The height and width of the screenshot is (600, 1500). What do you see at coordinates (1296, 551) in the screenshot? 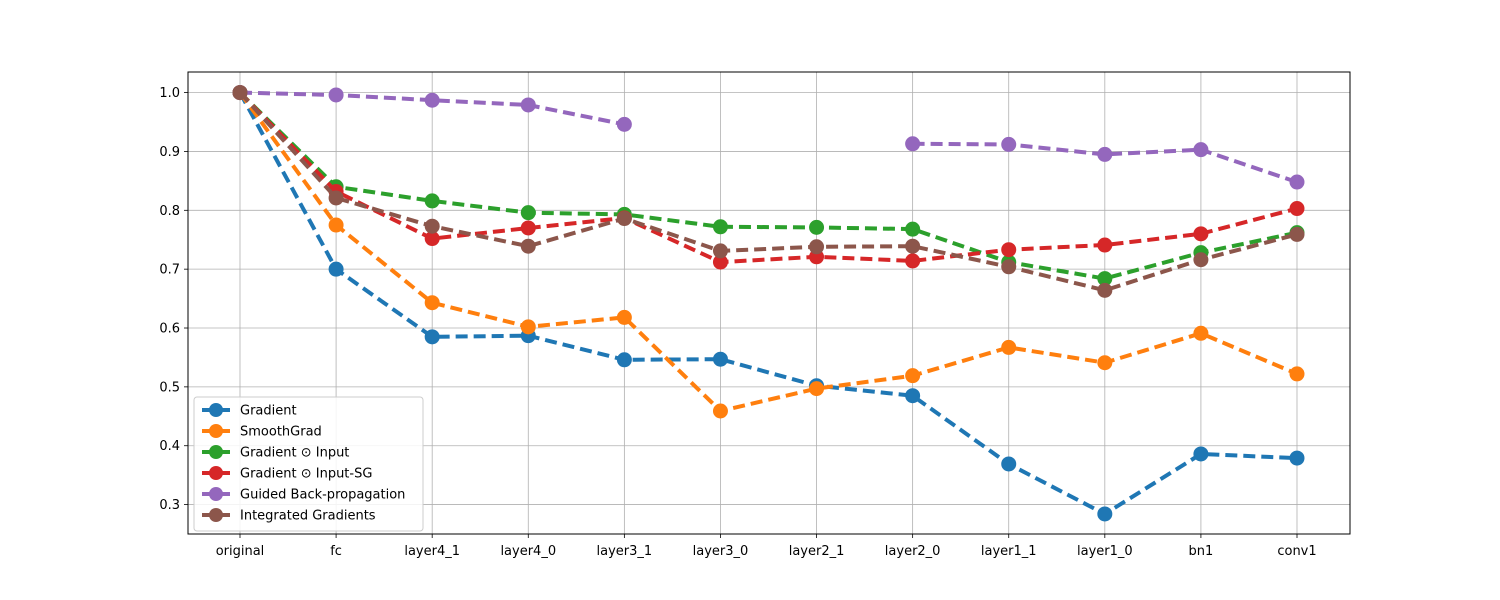
I see `x-tick-label: conv1` at bounding box center [1296, 551].